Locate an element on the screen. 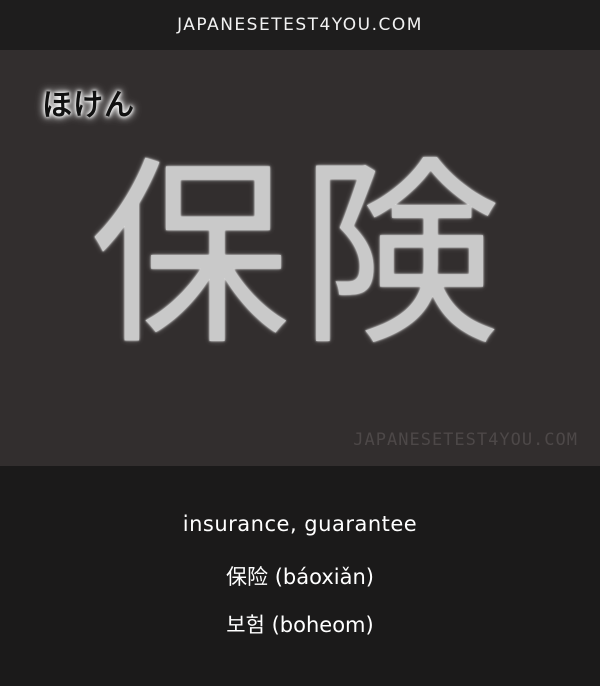 Image resolution: width=600 pixels, height=686 pixels. chinese-translation: 保险 (báoxiǎn) is located at coordinates (300, 577).